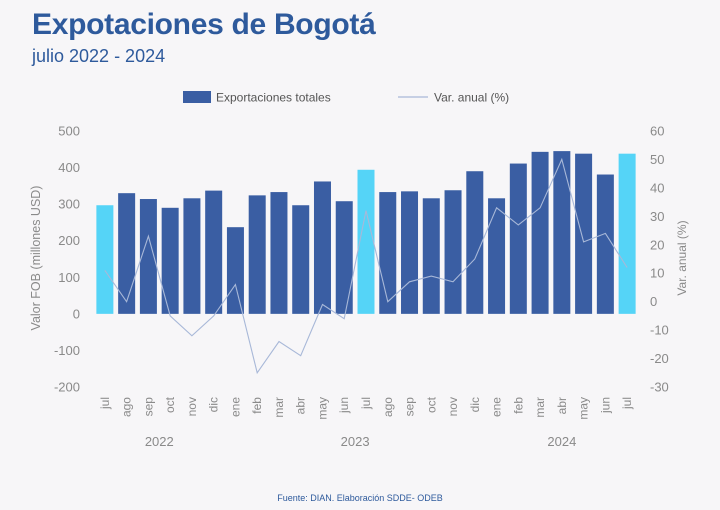 The width and height of the screenshot is (720, 510). I want to click on y-tick-label: 400, so click(69, 167).